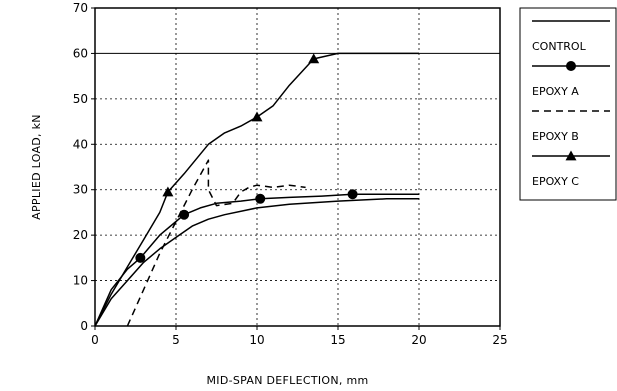 The width and height of the screenshot is (617, 391). What do you see at coordinates (256, 340) in the screenshot?
I see `x-tick-label: 10` at bounding box center [256, 340].